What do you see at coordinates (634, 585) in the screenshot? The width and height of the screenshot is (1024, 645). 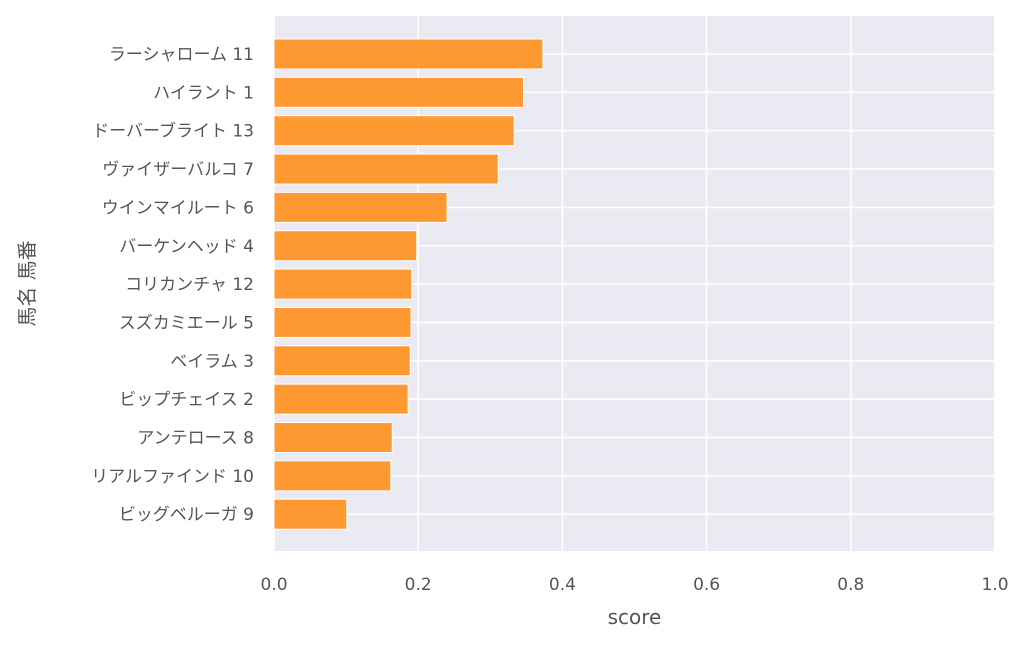 I see `x-tick-labels: 0.0 0.2 0.4 0.6 0.8 1.0` at bounding box center [634, 585].